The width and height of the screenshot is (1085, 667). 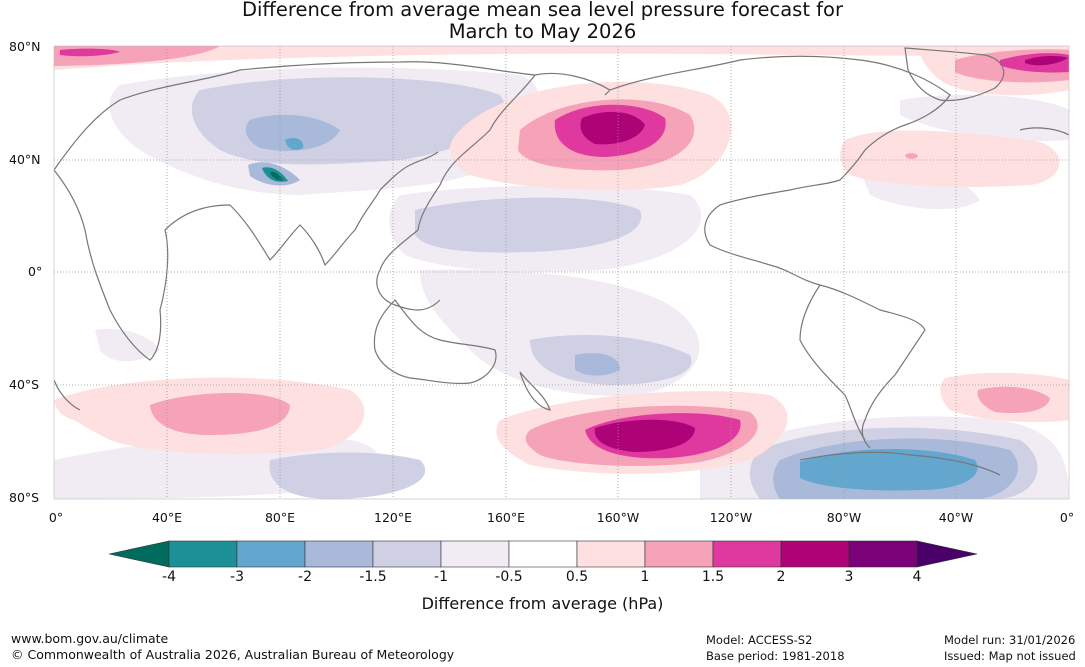 I want to click on lat-label-0: 0°, so click(x=35, y=271).